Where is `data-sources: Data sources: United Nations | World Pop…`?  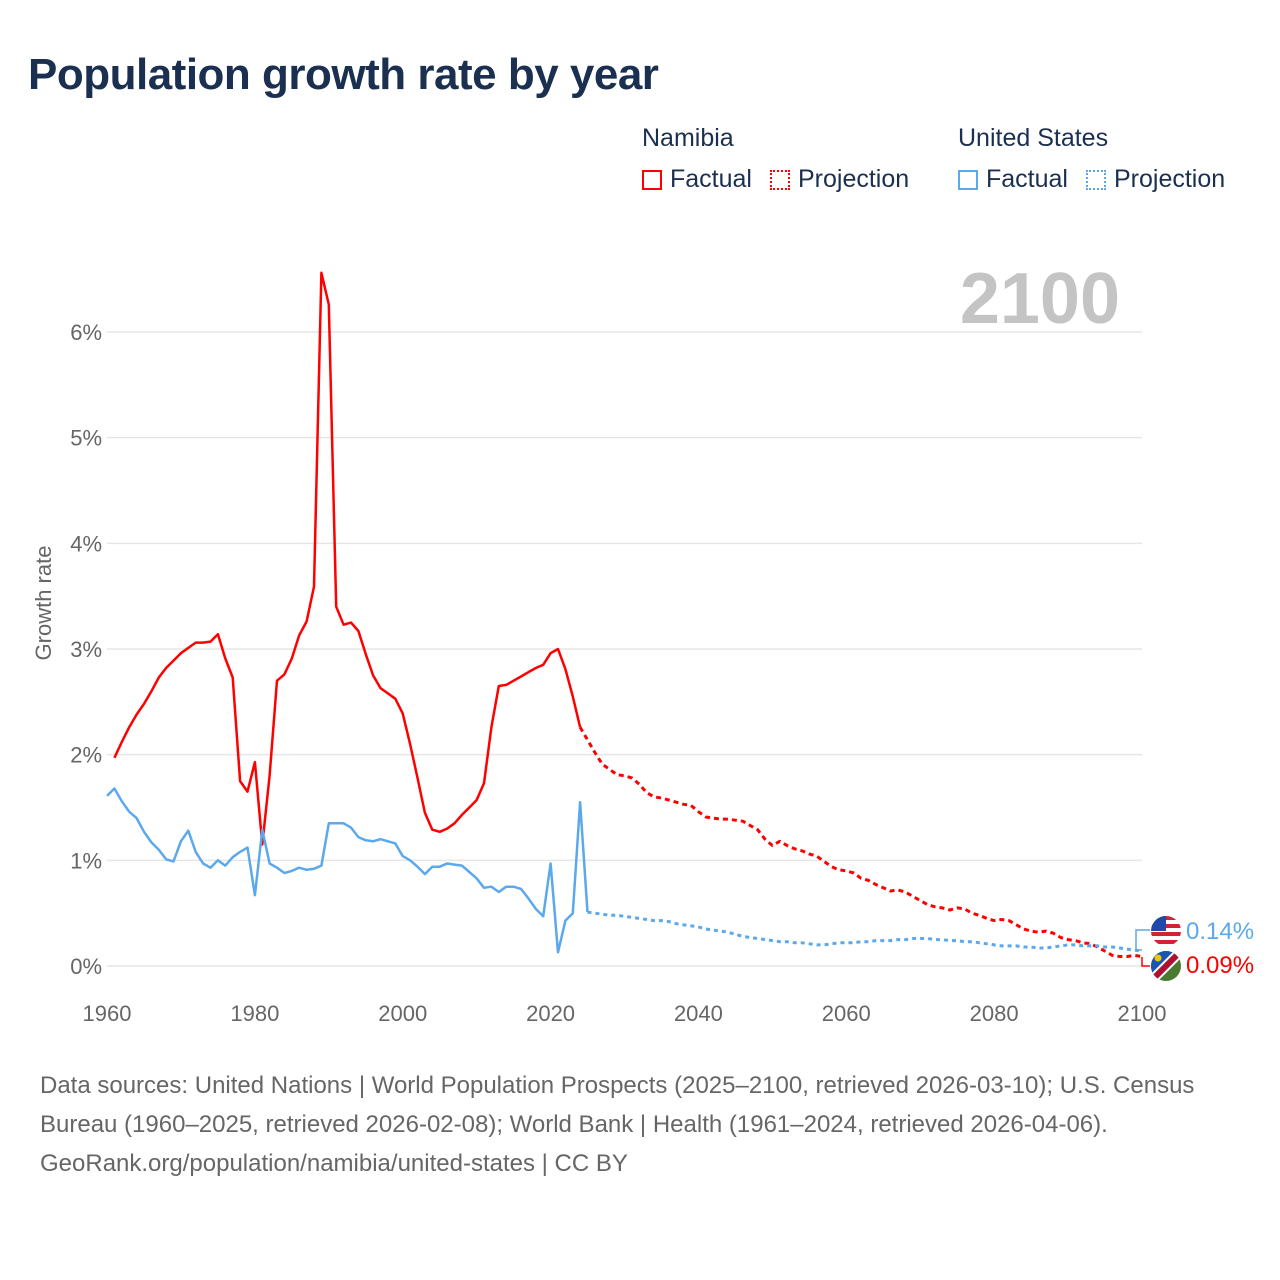
data-sources: Data sources: United Nations | World Pop… is located at coordinates (617, 1105).